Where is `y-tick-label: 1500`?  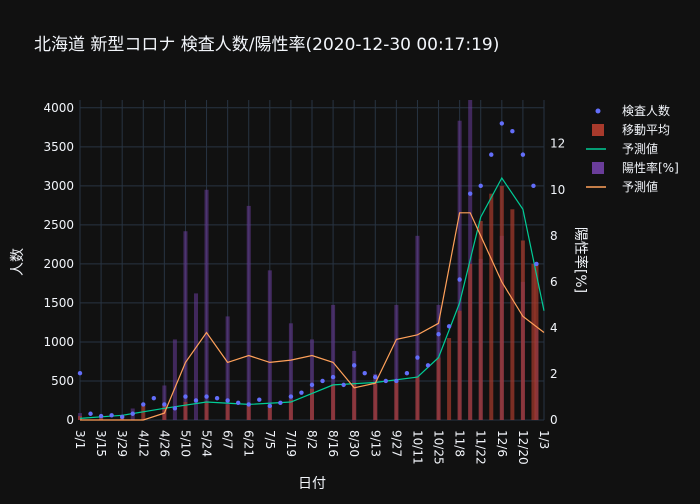 y-tick-label: 1500 is located at coordinates (58, 303).